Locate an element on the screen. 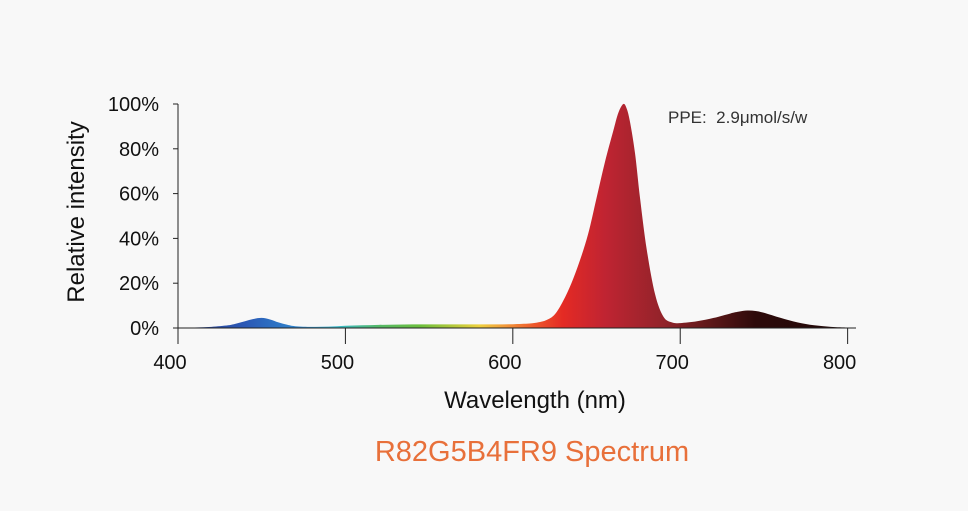  x-tick-label: 700 is located at coordinates (672, 363).